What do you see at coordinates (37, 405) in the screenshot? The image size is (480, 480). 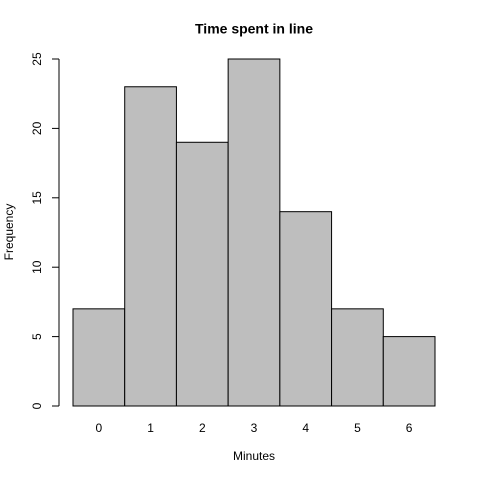 I see `y-tick-label: 0` at bounding box center [37, 405].